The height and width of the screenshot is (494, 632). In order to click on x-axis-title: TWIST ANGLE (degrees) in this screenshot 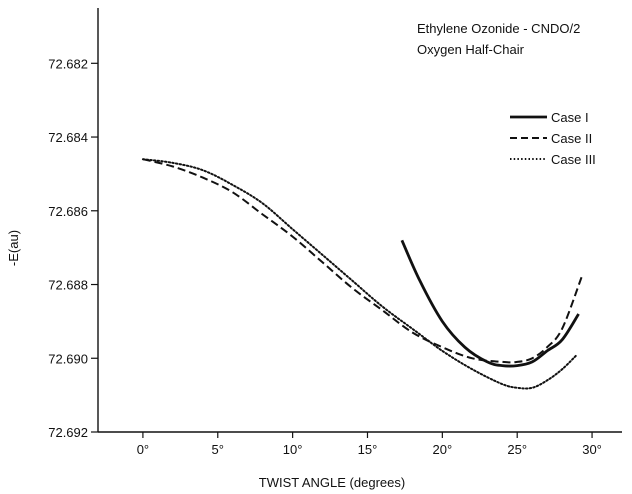, I will do `click(332, 482)`.